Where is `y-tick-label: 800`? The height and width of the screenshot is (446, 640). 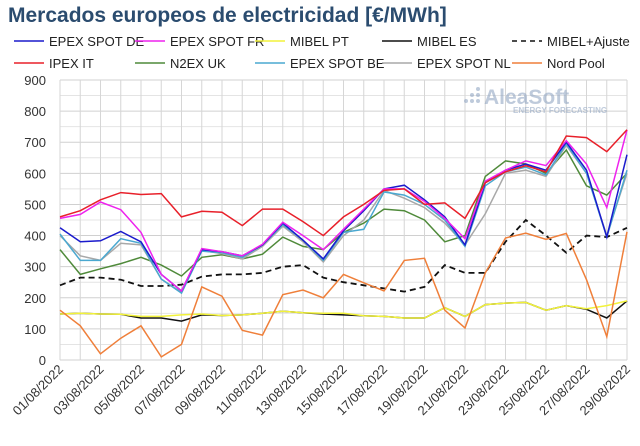 y-tick-label: 800 is located at coordinates (35, 111).